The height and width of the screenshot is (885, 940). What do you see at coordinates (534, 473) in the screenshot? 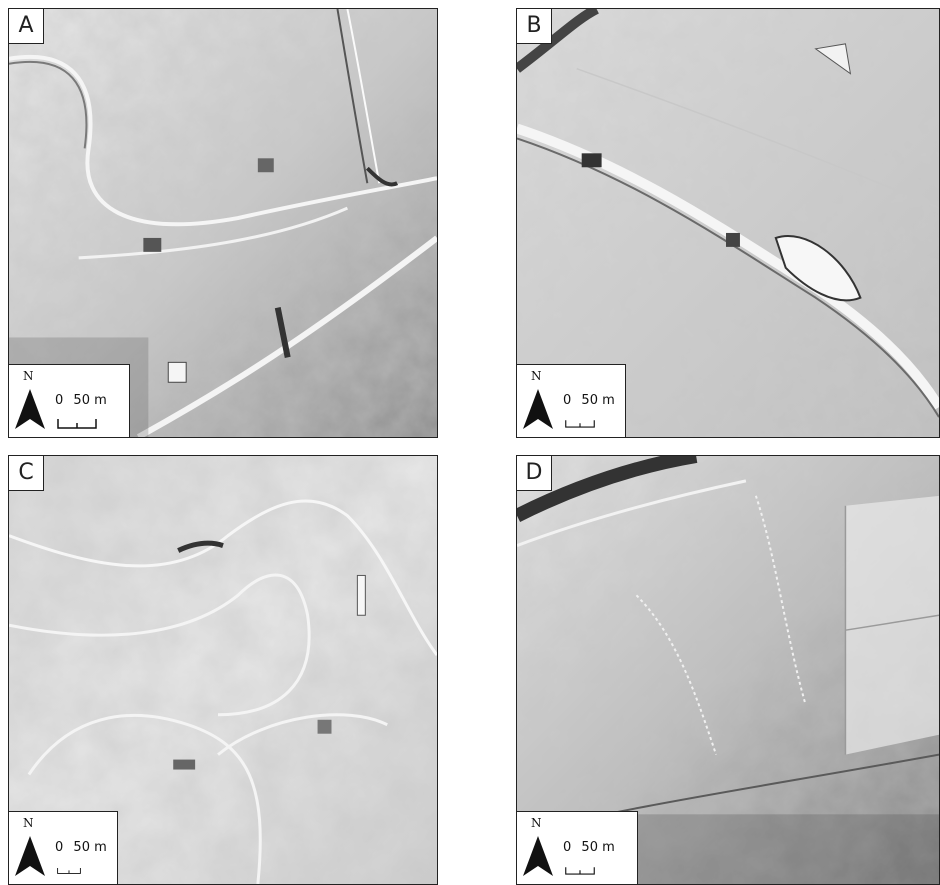
I see `panel-label-d: D` at bounding box center [534, 473].